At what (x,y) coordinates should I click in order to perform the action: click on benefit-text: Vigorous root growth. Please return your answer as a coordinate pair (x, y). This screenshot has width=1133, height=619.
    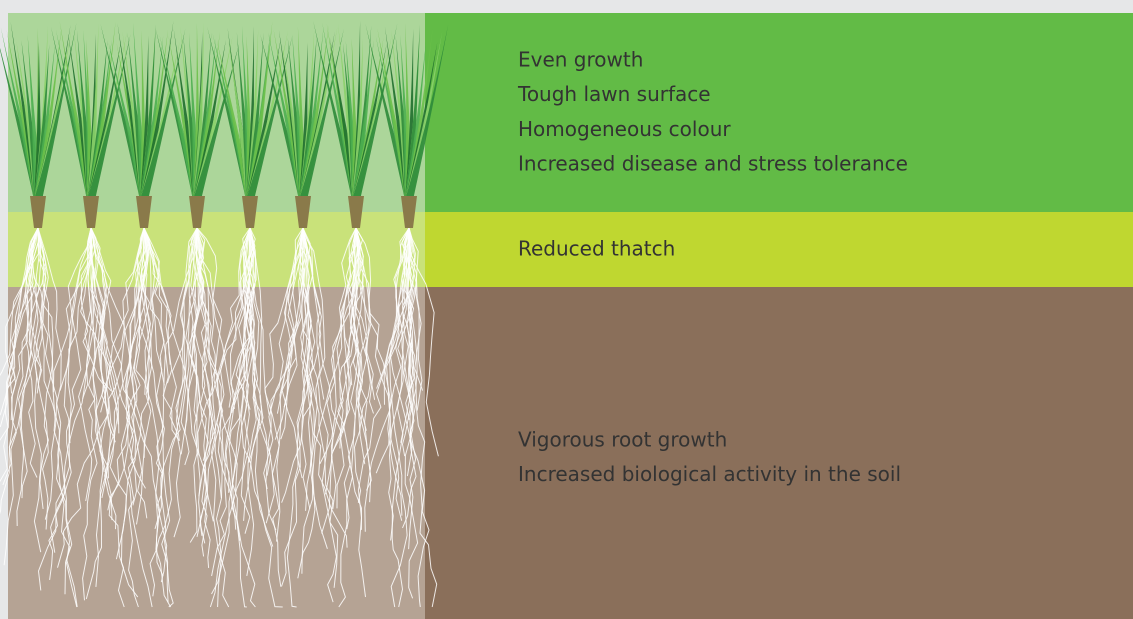
    Looking at the image, I should click on (622, 440).